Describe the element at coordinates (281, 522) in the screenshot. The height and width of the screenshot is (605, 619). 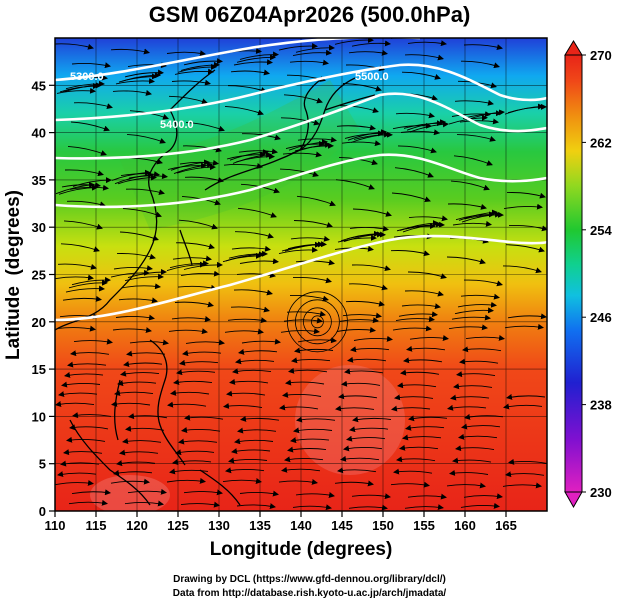
I see `lon-axis: 110 115 120 125 130 135 140 145 150 155 160 165` at that location.